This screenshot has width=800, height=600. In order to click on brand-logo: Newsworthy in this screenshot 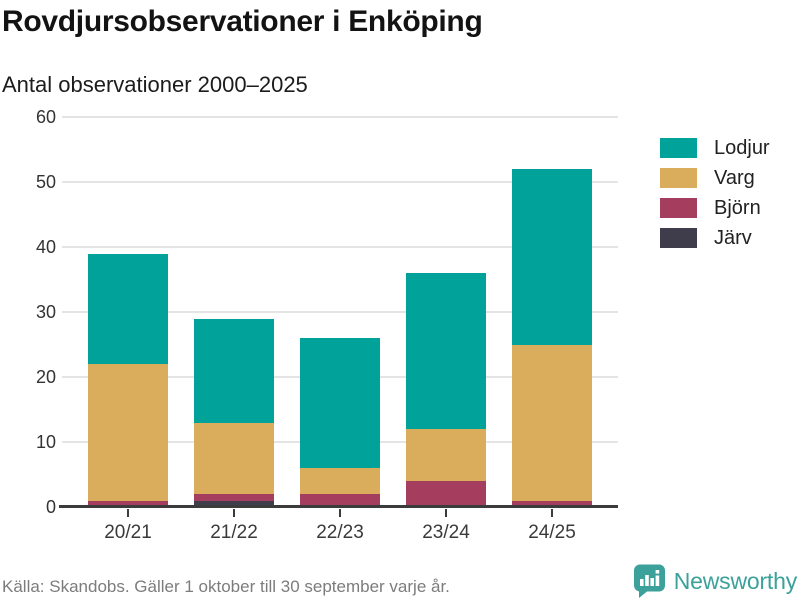, I will do `click(715, 581)`.